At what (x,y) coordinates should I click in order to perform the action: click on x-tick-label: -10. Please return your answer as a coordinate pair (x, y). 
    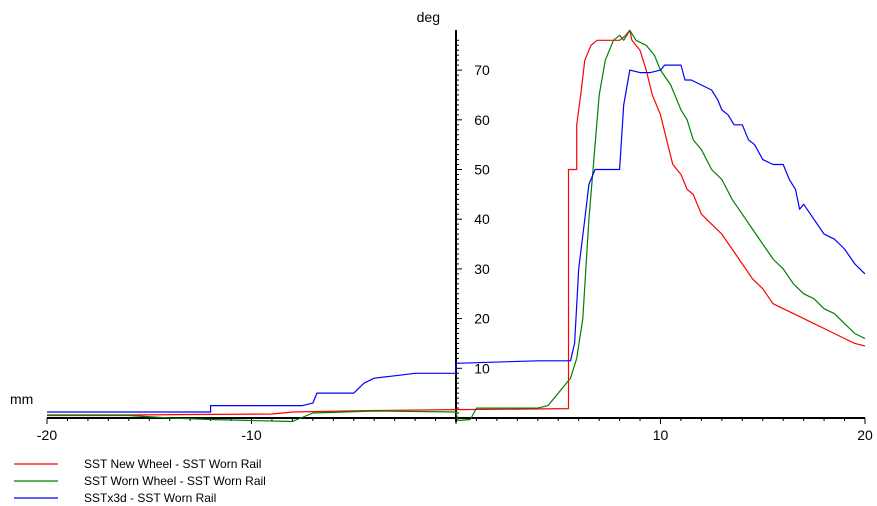
    Looking at the image, I should click on (251, 435).